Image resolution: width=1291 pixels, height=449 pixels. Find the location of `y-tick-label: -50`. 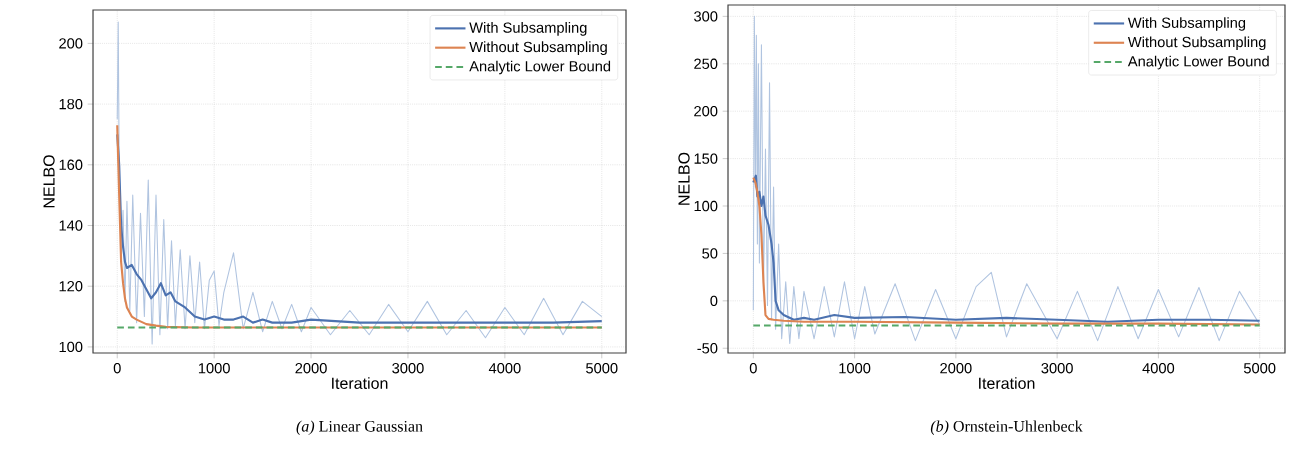

y-tick-label: -50 is located at coordinates (707, 348).